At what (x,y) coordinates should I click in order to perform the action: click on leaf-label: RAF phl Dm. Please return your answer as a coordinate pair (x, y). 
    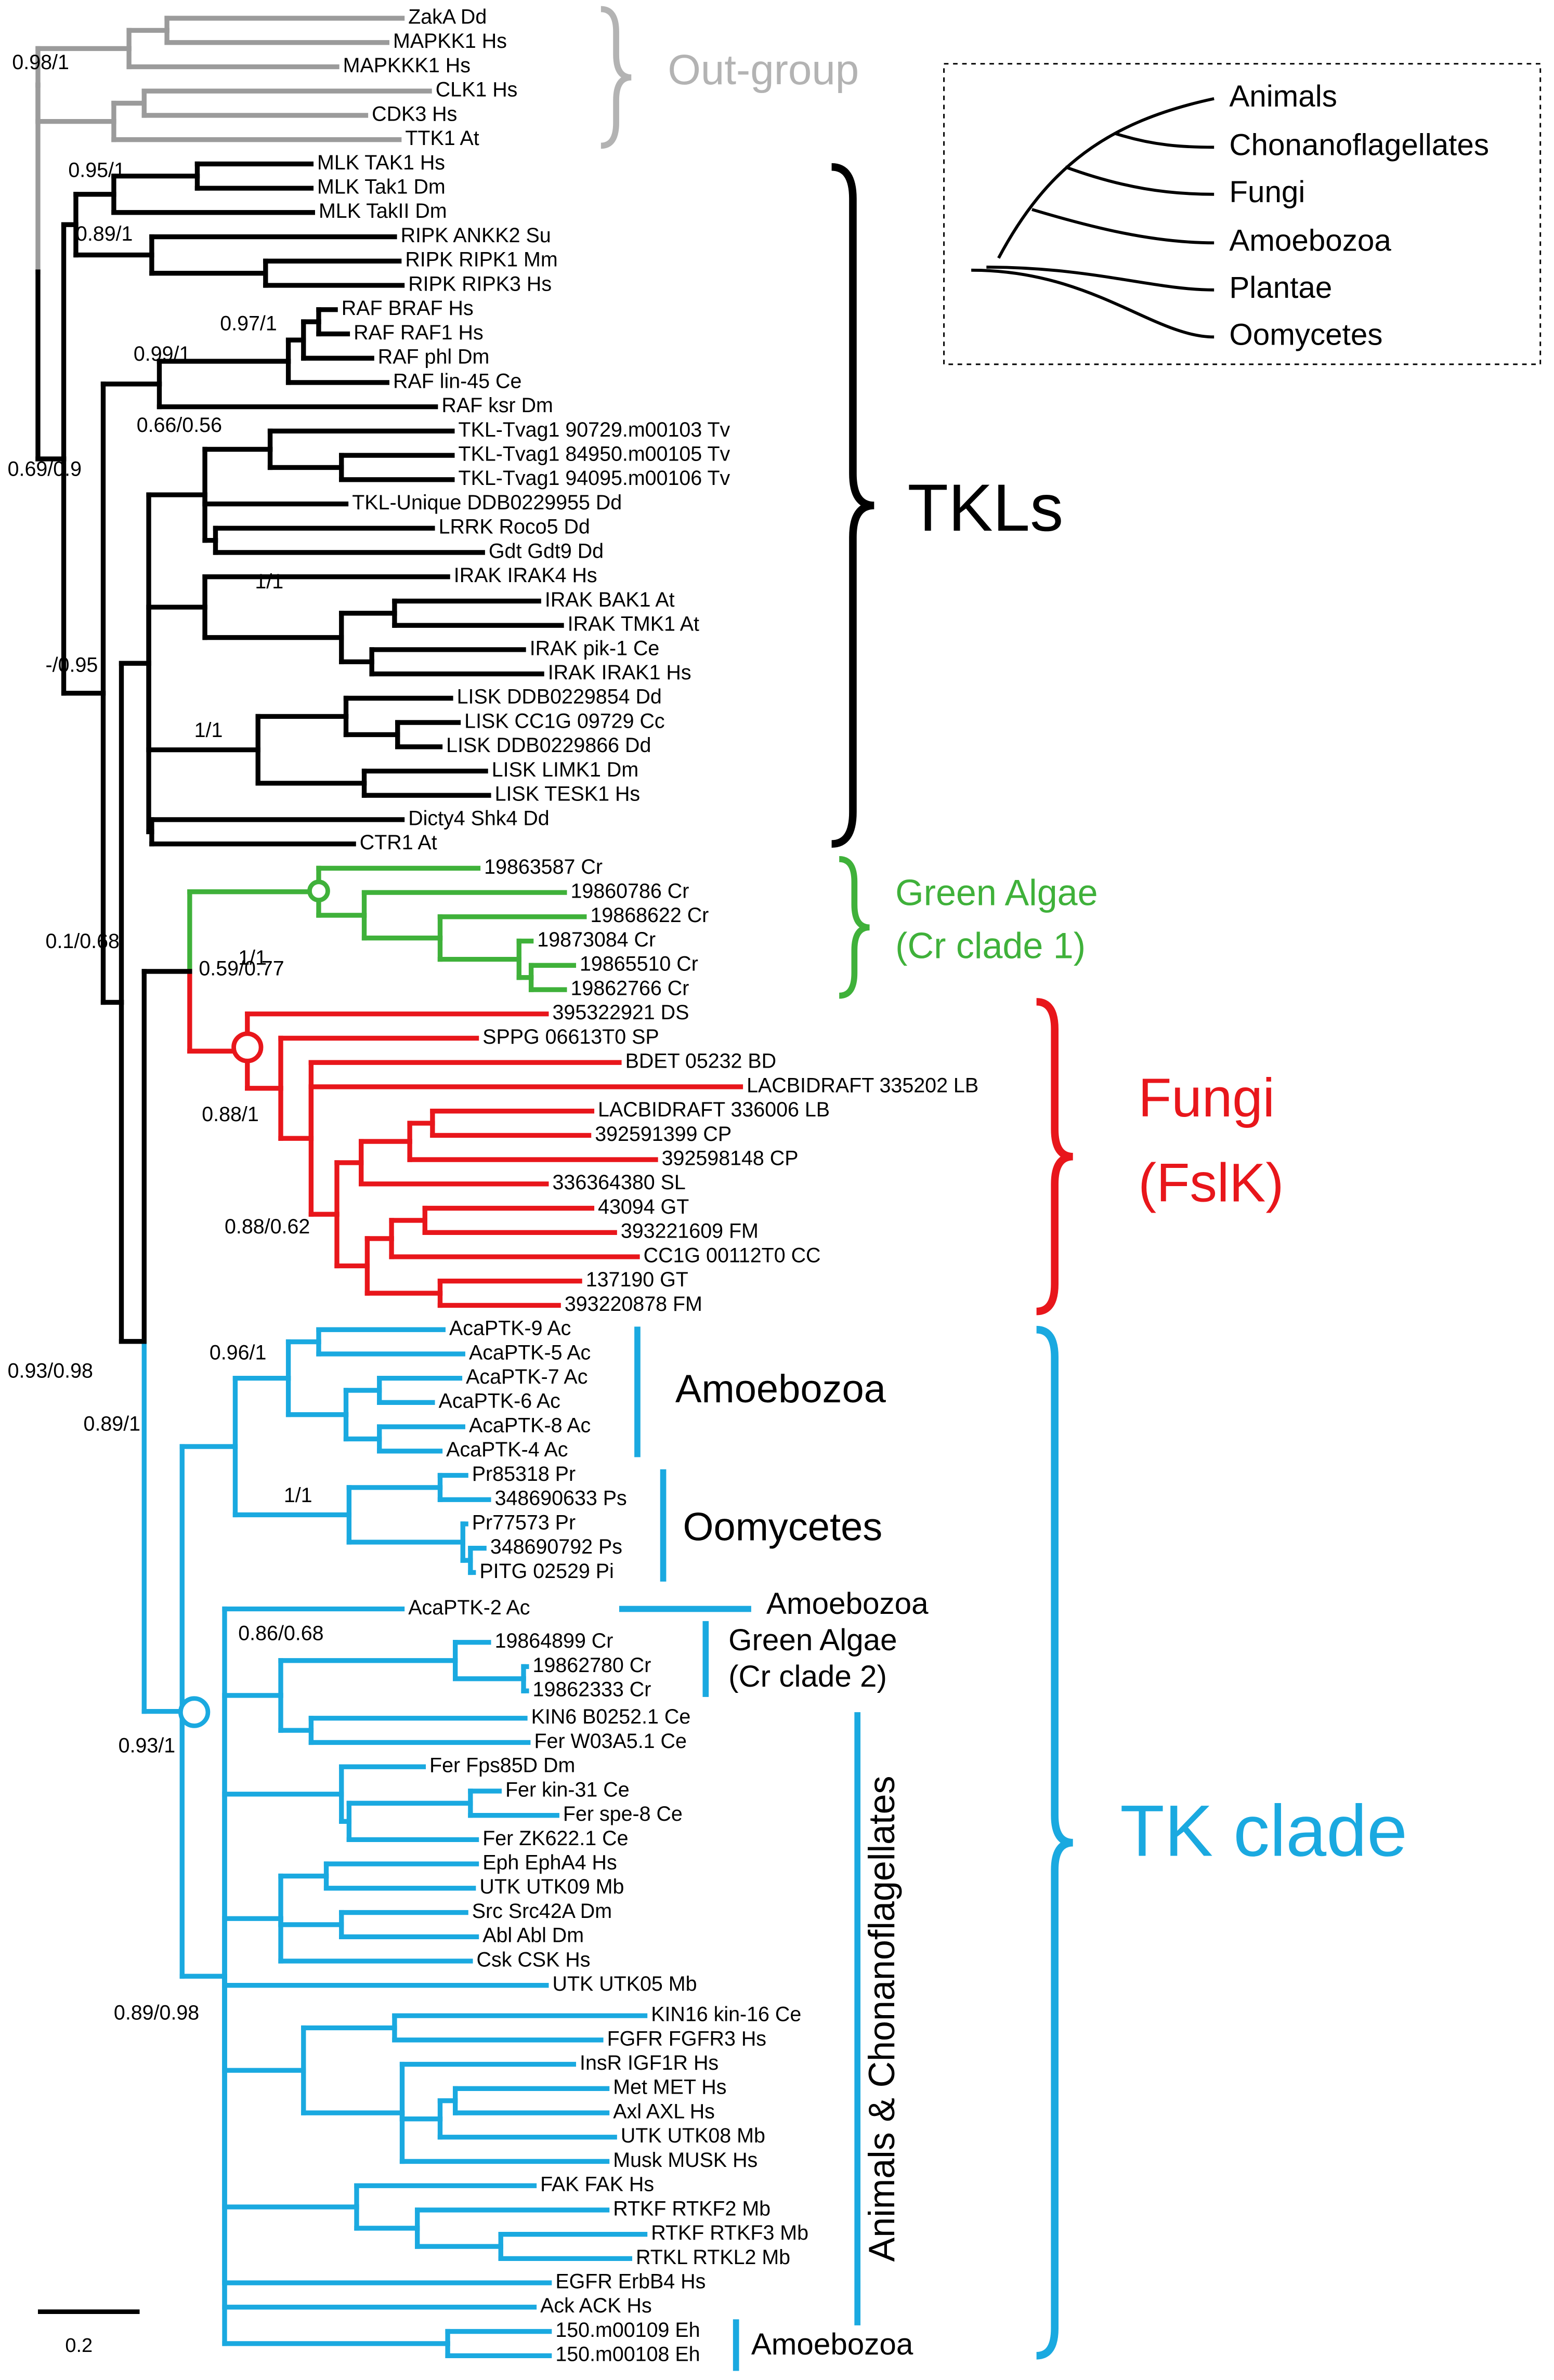
    Looking at the image, I should click on (434, 357).